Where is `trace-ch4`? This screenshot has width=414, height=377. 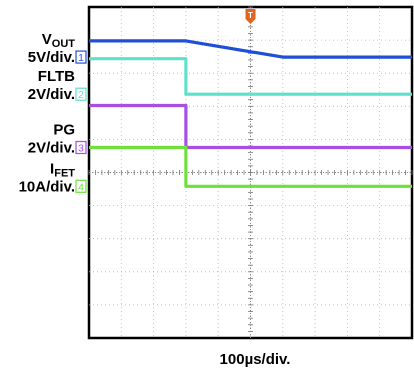 trace-ch4 is located at coordinates (250, 166).